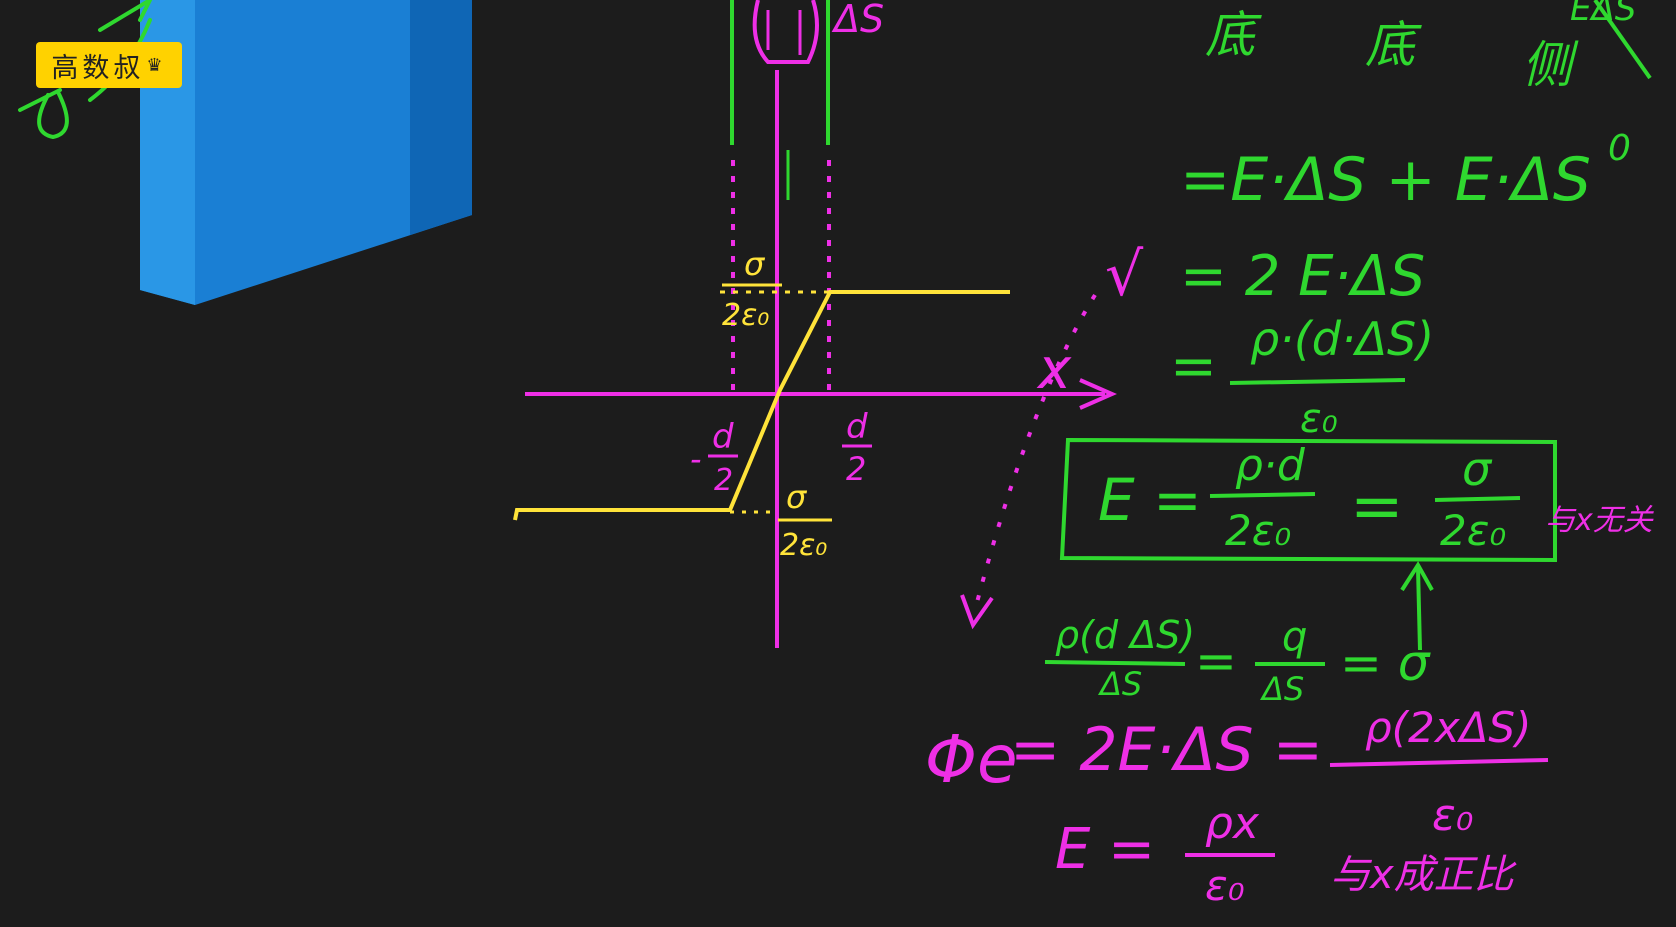 The image size is (1676, 927). What do you see at coordinates (1166, 750) in the screenshot?
I see `flux-eq: = 2E·ΔS =` at bounding box center [1166, 750].